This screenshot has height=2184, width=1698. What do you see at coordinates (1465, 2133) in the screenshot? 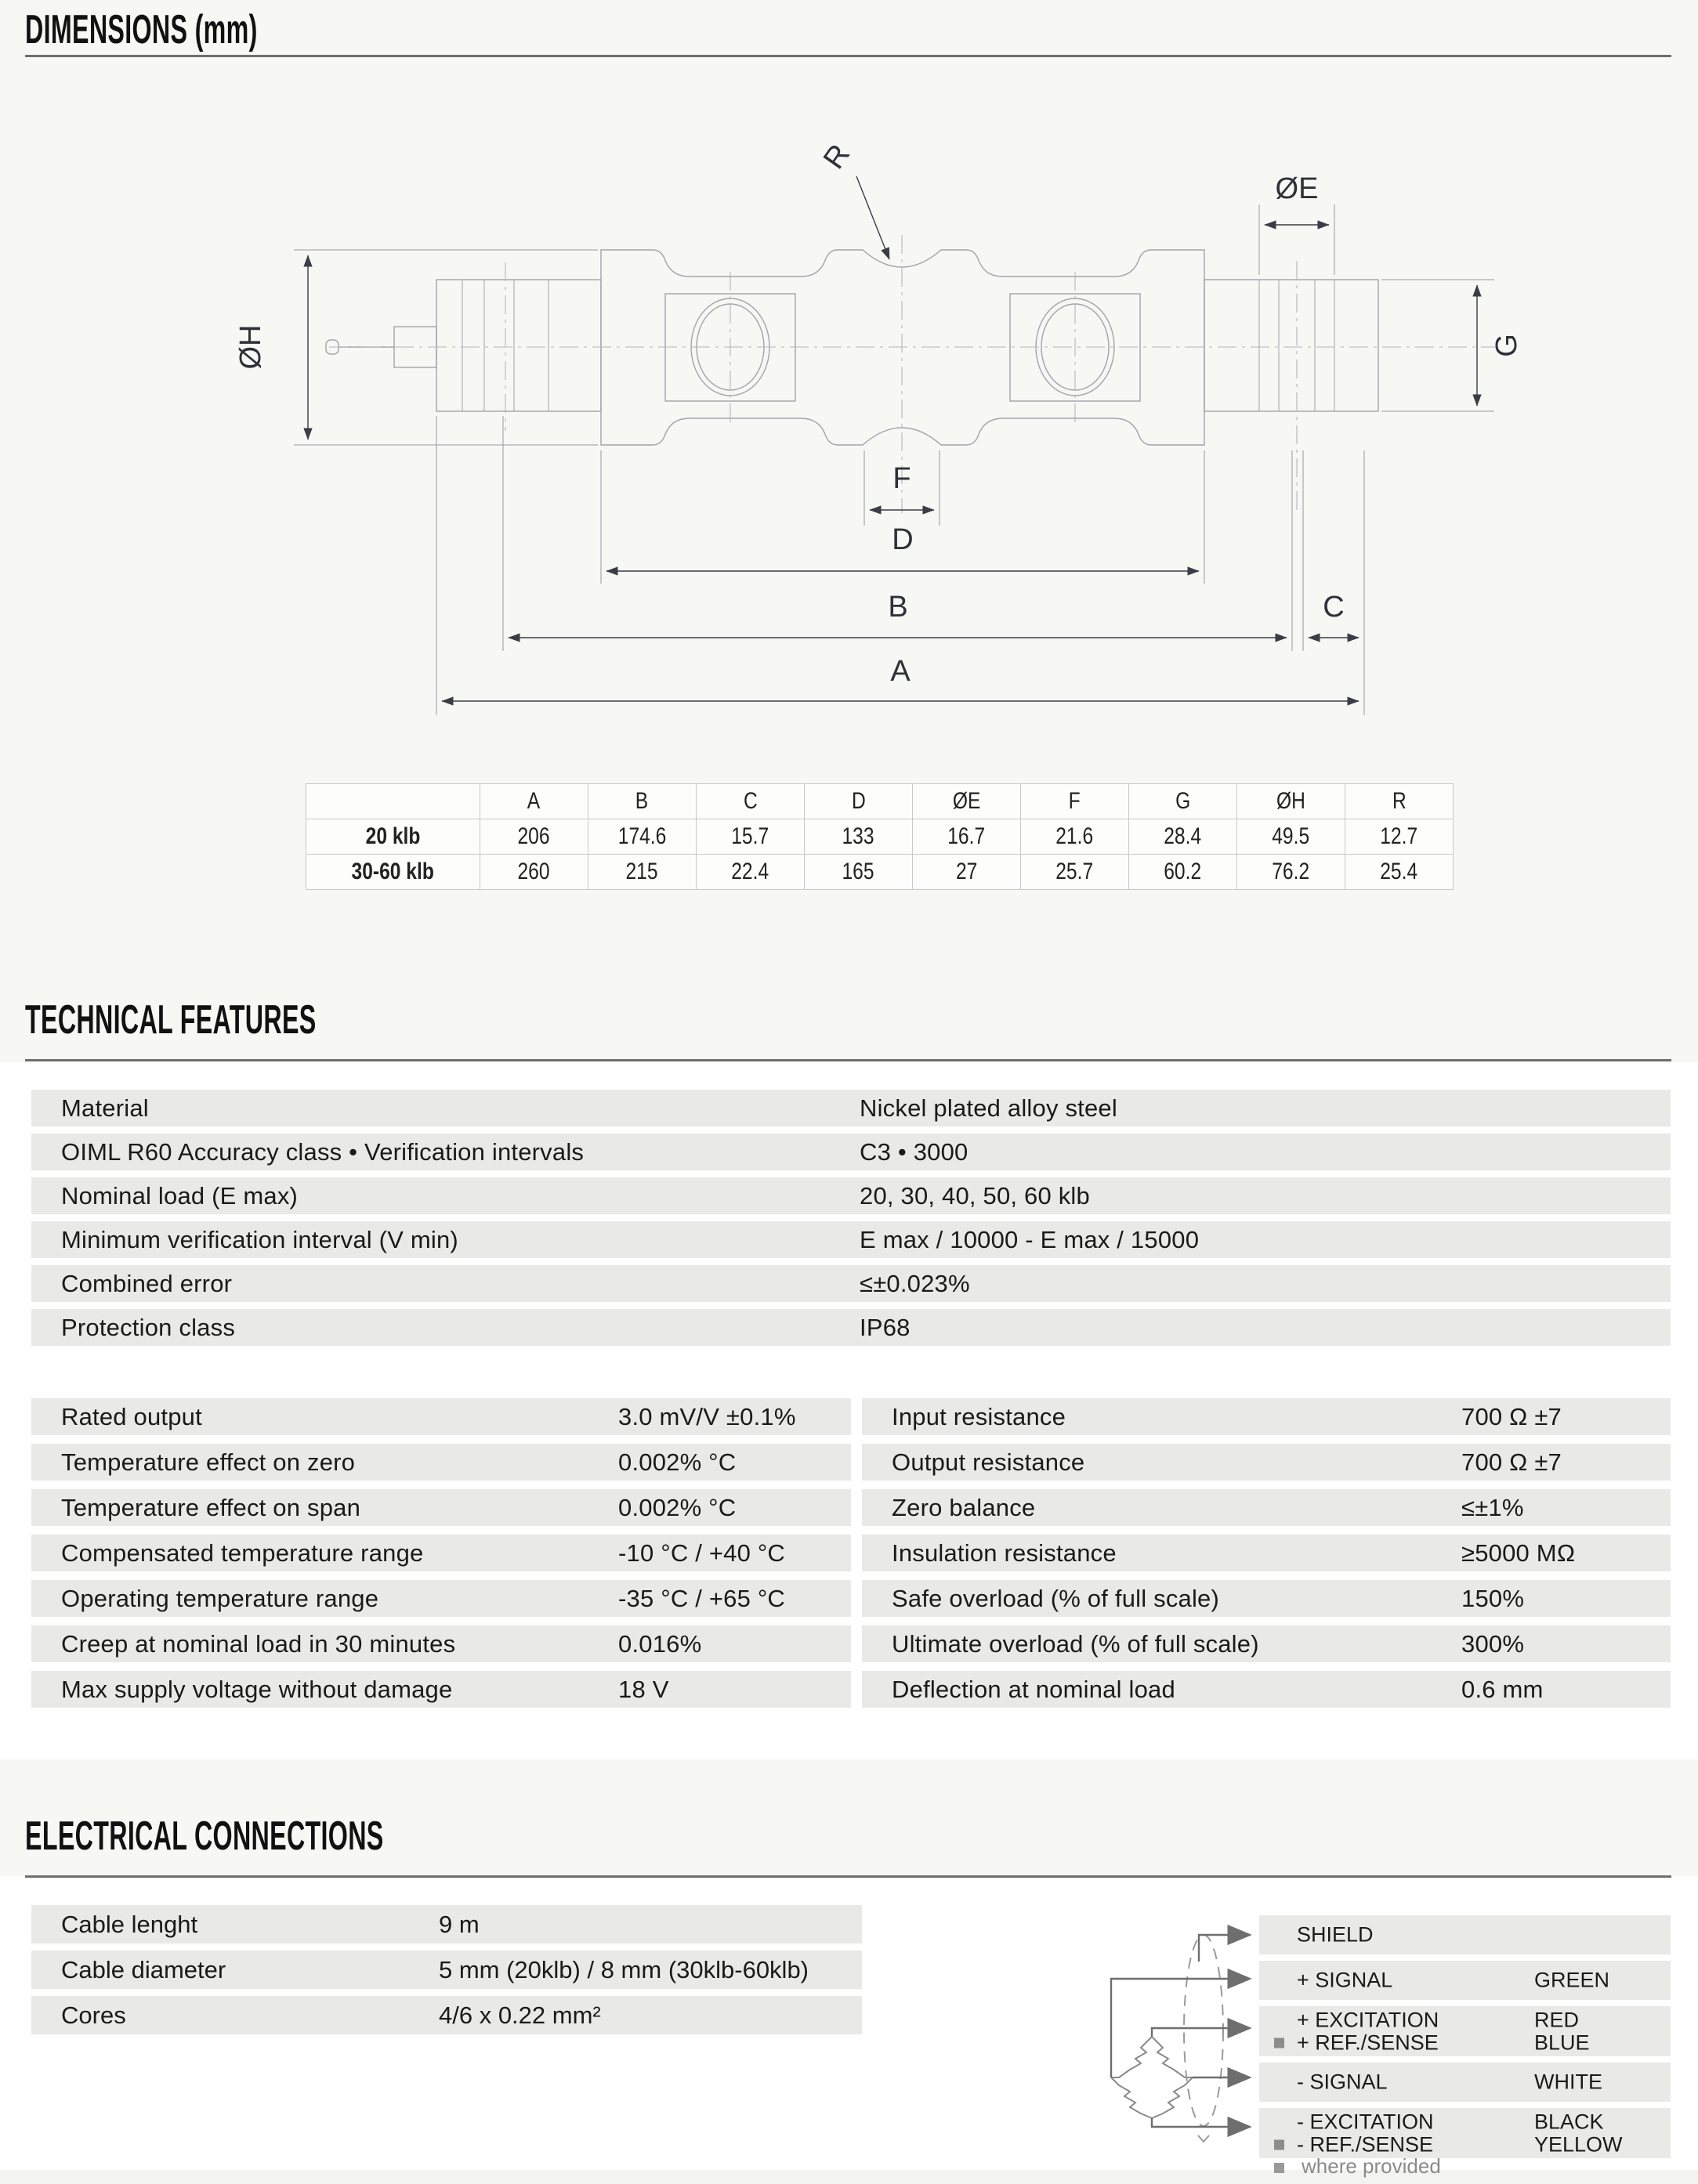
I see `wiring-row-minus-excitation: - EXCITATION BLACK - REF./SENSE YELLOW` at bounding box center [1465, 2133].